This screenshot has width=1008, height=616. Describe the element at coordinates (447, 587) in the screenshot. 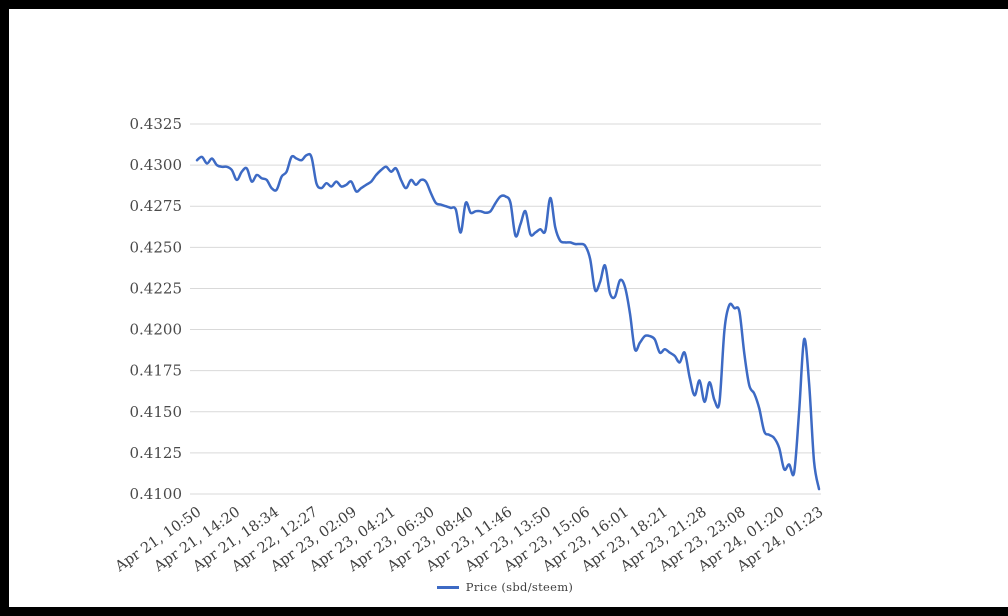

I see `legend-line-swatch` at that location.